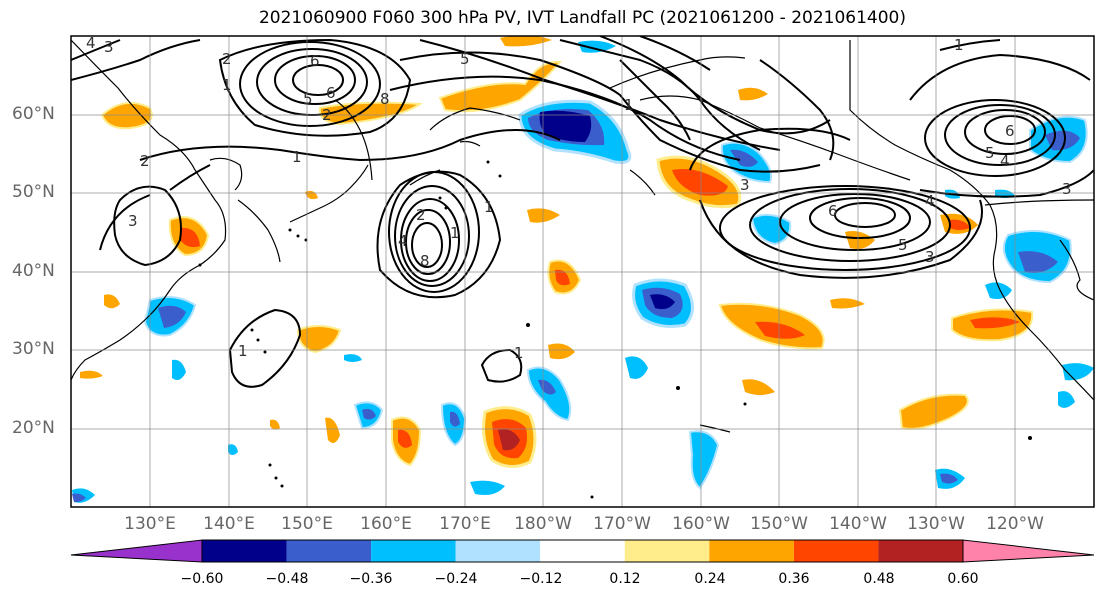 Image resolution: width=1105 pixels, height=601 pixels. Describe the element at coordinates (202, 579) in the screenshot. I see `colorbar-tick-label: −0.60` at that location.